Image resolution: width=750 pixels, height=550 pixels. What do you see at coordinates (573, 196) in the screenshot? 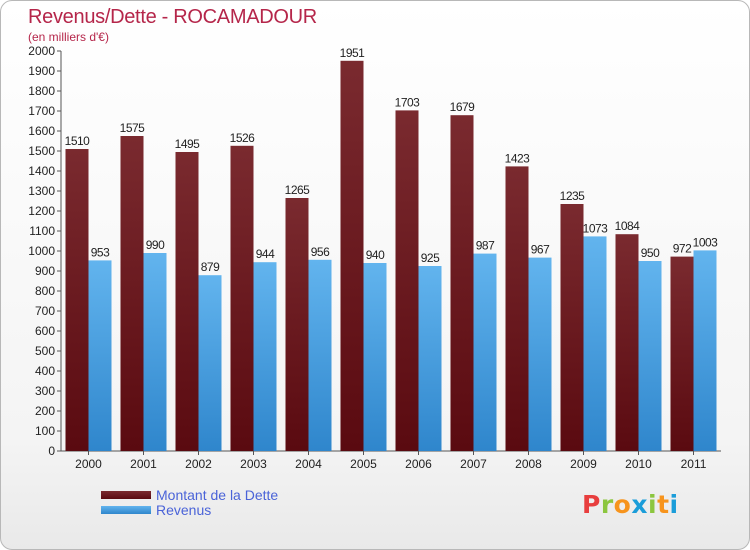
I see `data-label-dette-2009: 1235` at bounding box center [573, 196].